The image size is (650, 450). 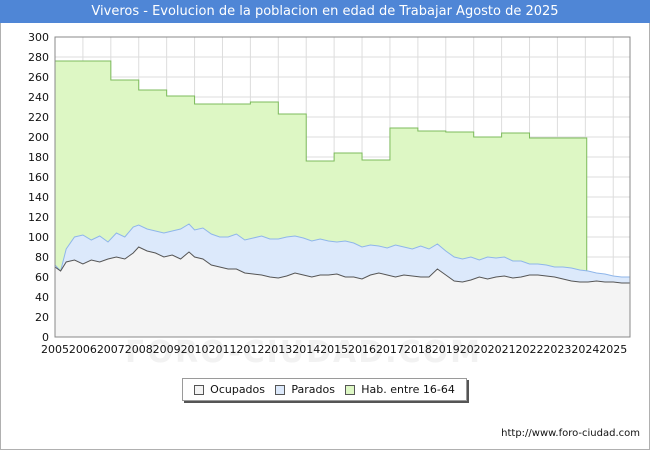 I want to click on x-tick-label: 2011, so click(x=222, y=349).